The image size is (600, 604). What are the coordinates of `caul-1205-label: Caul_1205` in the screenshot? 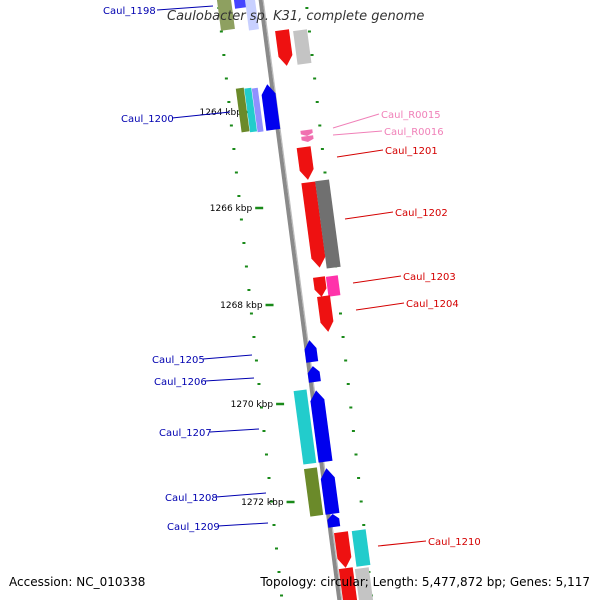 It's located at (178, 360).